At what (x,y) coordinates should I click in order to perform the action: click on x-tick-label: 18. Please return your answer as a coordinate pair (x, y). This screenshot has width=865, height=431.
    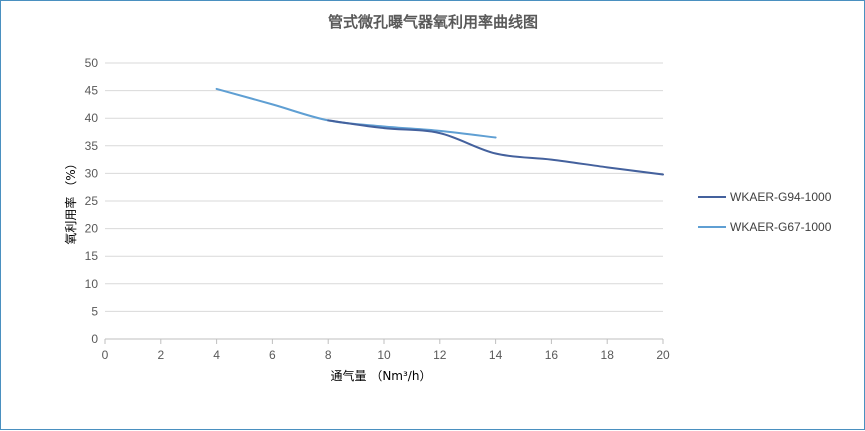
    Looking at the image, I should click on (608, 355).